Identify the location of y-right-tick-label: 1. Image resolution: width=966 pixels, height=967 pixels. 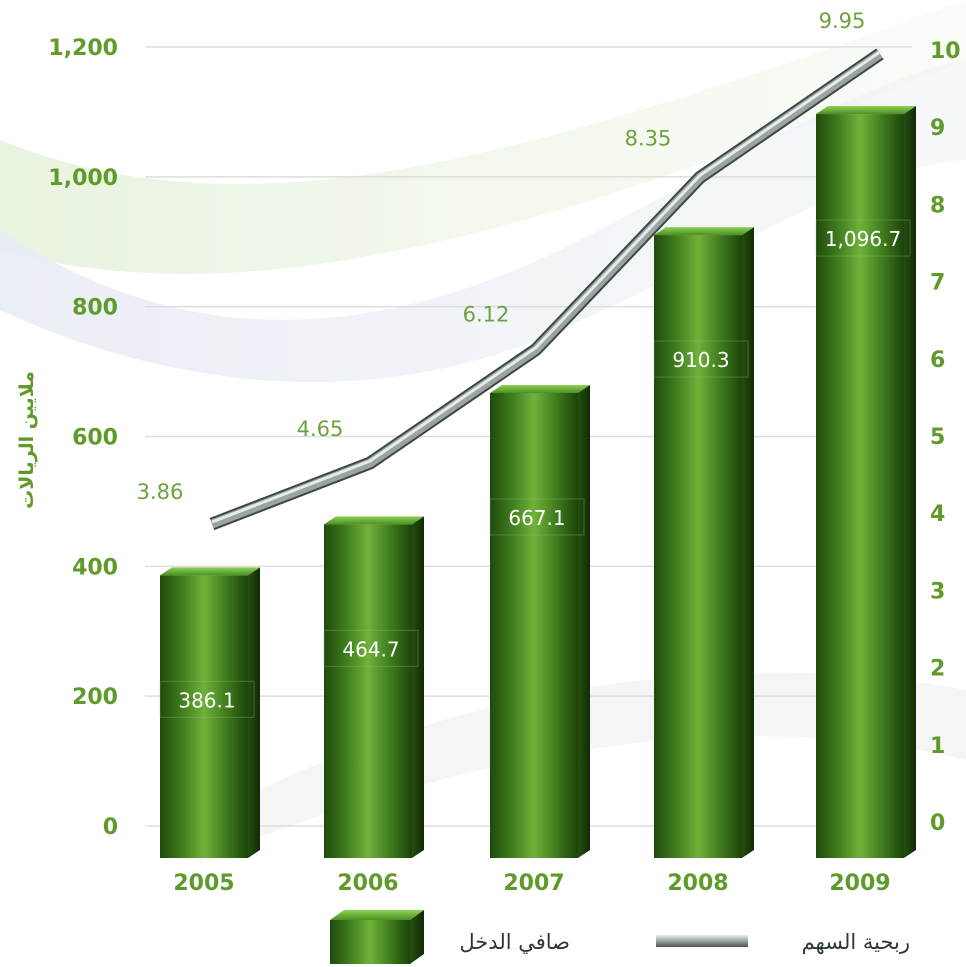
(937, 746).